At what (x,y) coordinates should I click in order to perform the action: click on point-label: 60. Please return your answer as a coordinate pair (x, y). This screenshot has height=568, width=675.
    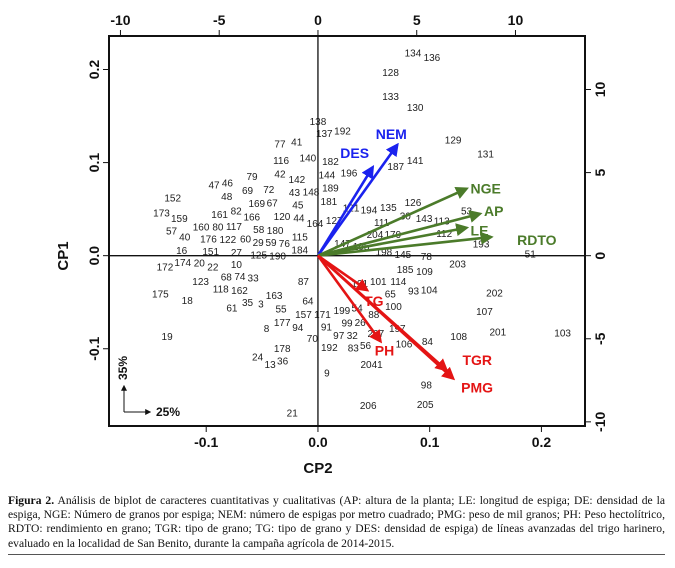
    Looking at the image, I should click on (246, 240).